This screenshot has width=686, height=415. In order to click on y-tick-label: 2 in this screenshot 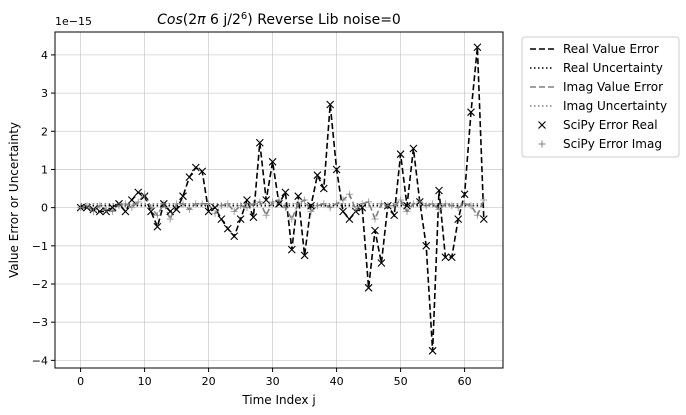, I will do `click(44, 131)`.